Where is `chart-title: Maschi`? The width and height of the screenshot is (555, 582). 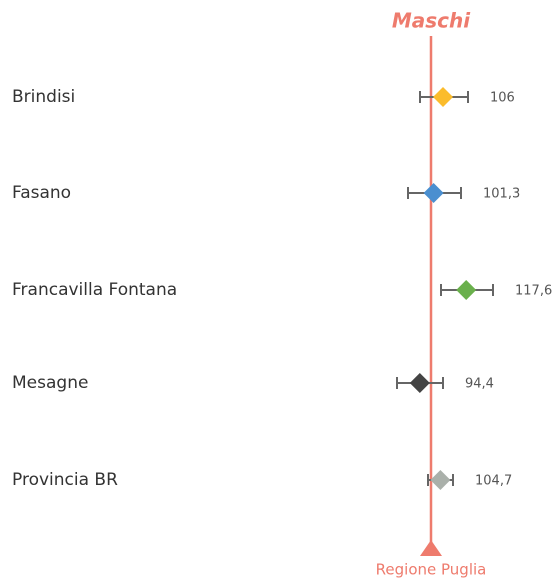
chart-title: Maschi is located at coordinates (431, 21).